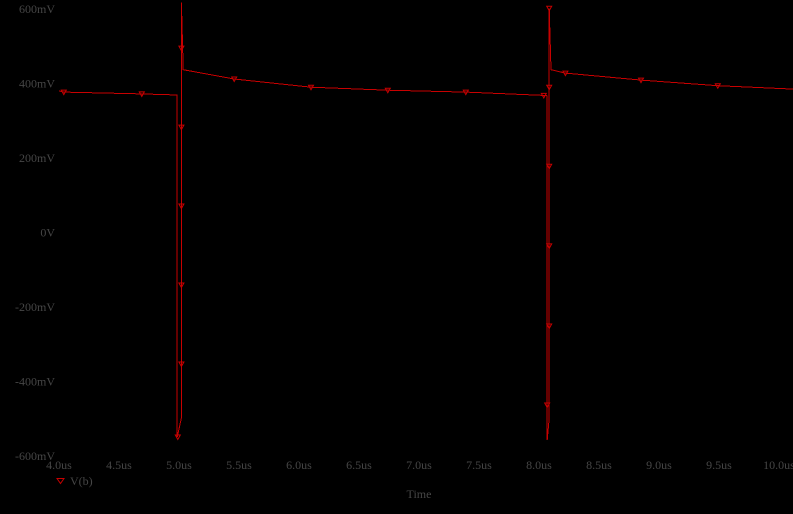 The height and width of the screenshot is (514, 793). Describe the element at coordinates (35, 307) in the screenshot. I see `y-tick-label: -200mV` at that location.